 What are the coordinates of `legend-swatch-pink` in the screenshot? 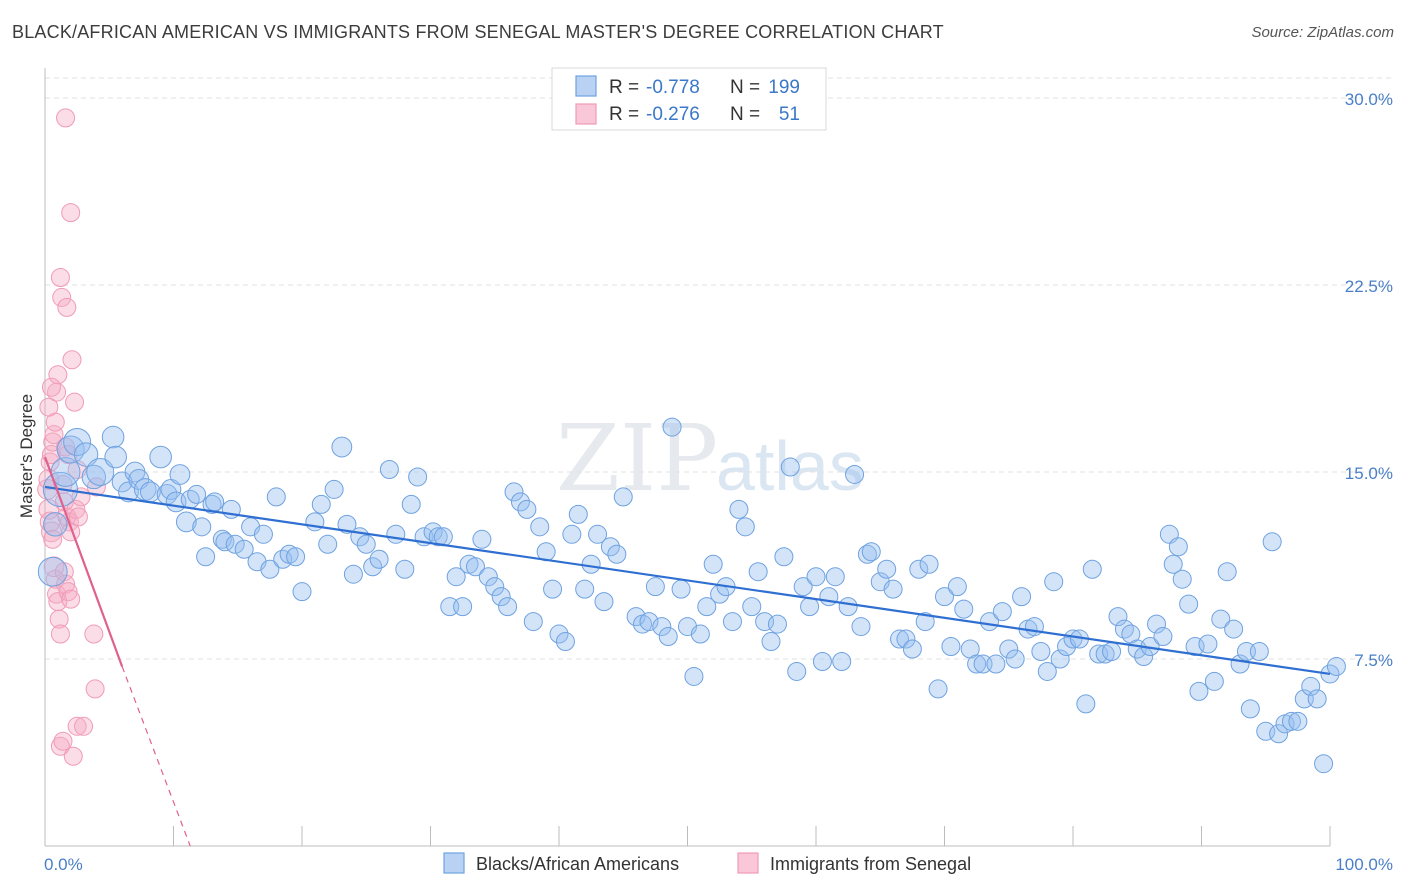 It's located at (586, 114).